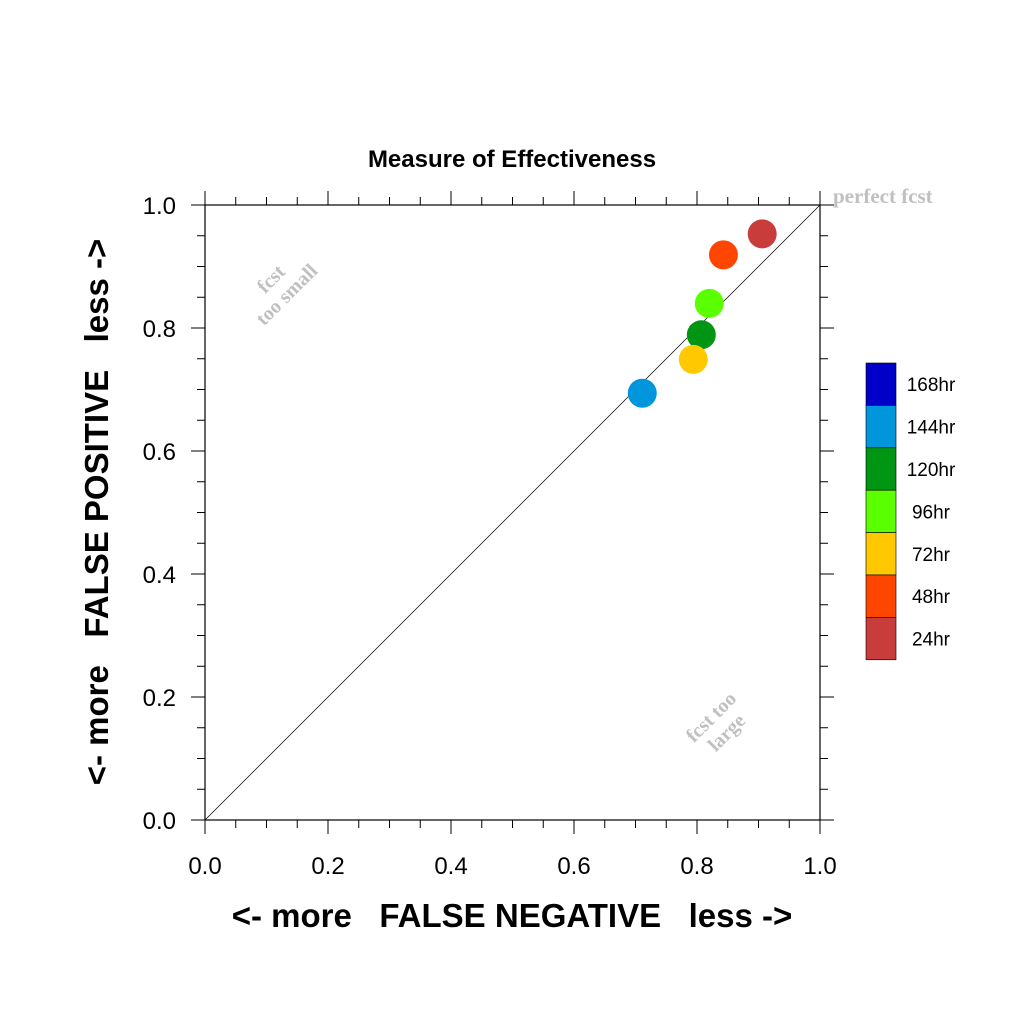 The width and height of the screenshot is (1024, 1024). What do you see at coordinates (642, 393) in the screenshot?
I see `point-144hr` at bounding box center [642, 393].